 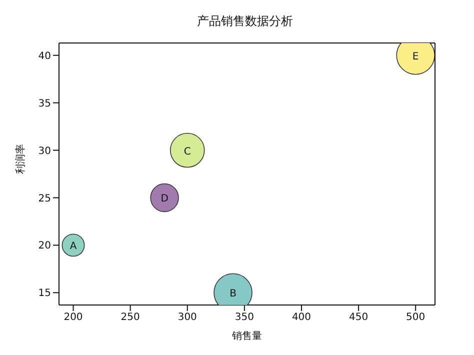 I want to click on x-tick-label: 350, so click(x=244, y=318).